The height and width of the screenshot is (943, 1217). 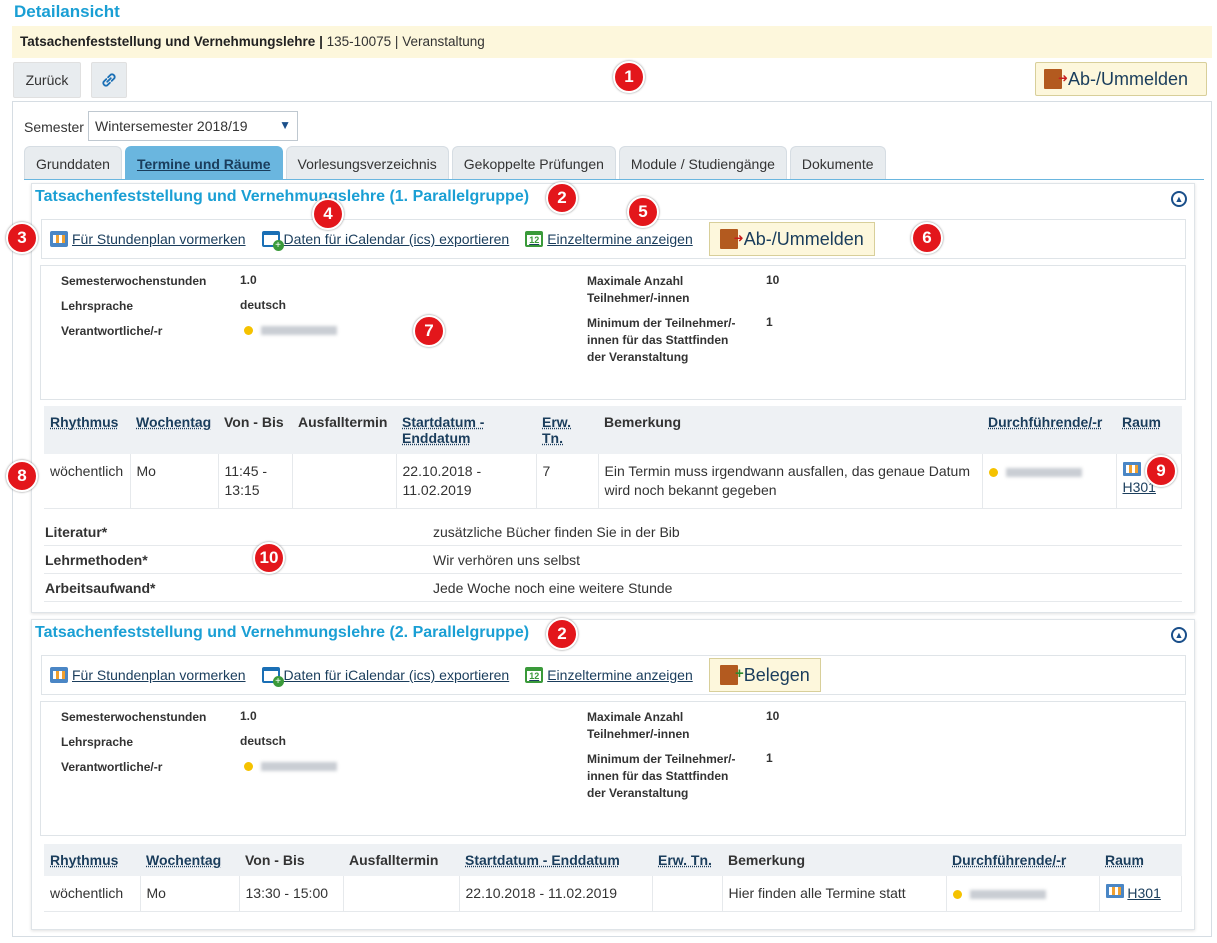 What do you see at coordinates (629, 77) in the screenshot?
I see `annotation-badge-1: 1` at bounding box center [629, 77].